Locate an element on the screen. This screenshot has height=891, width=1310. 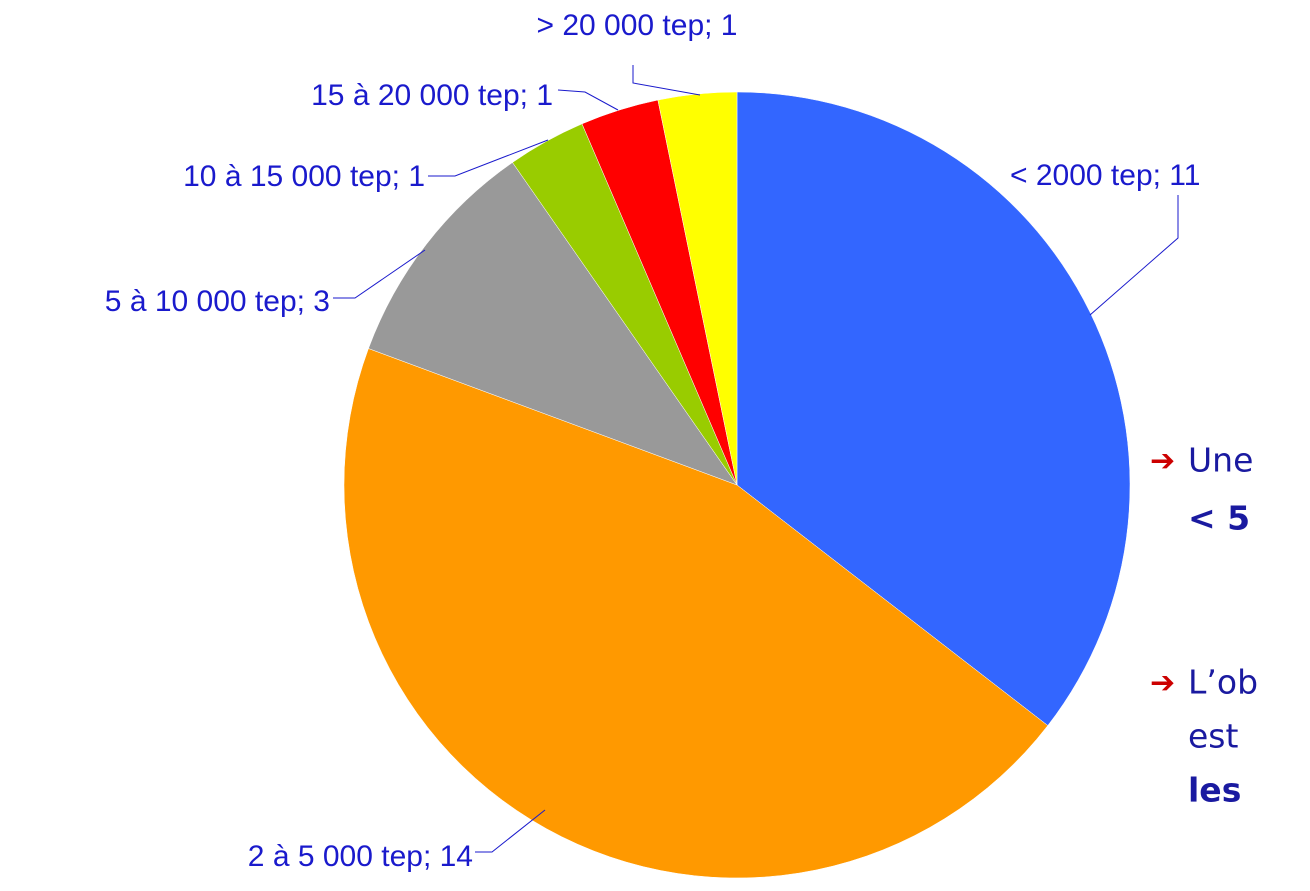
pie-slice is located at coordinates (553, 324).